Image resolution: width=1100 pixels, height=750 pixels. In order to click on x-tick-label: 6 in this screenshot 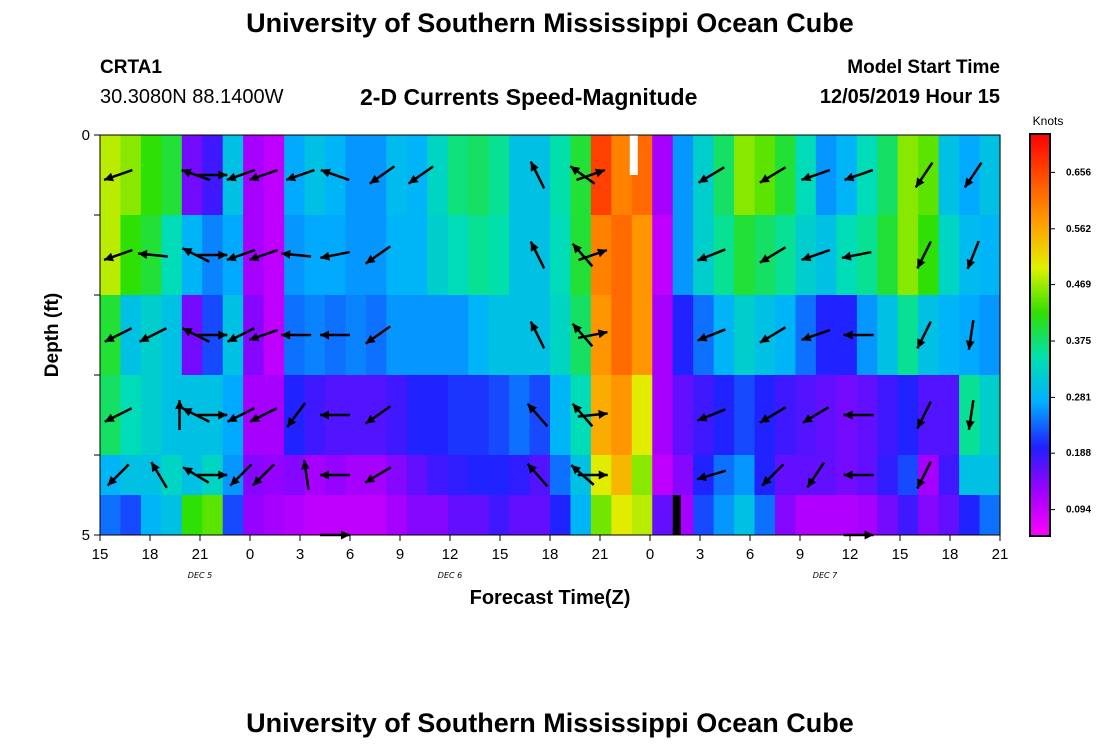, I will do `click(750, 554)`.